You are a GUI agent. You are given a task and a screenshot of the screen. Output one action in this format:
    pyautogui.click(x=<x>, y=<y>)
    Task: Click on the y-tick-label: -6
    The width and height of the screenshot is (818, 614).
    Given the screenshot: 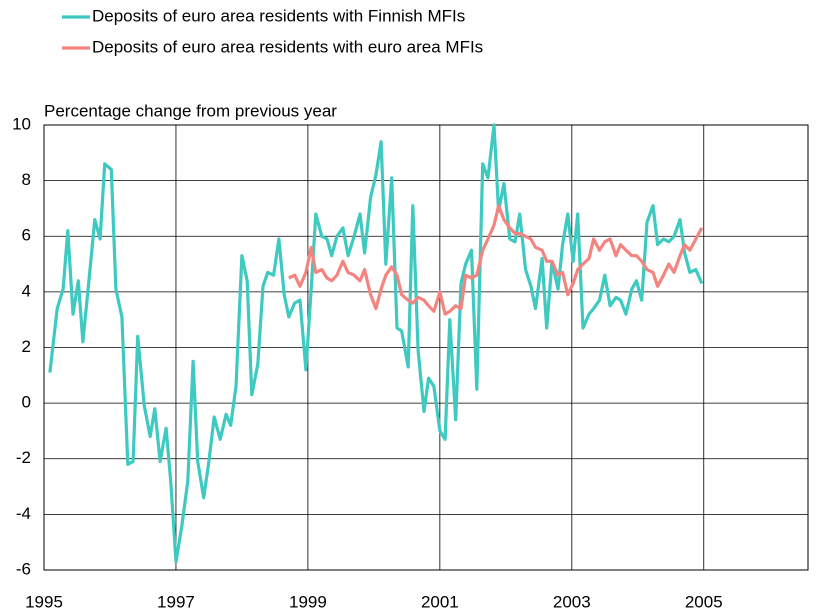 What is the action you would take?
    pyautogui.click(x=23, y=568)
    